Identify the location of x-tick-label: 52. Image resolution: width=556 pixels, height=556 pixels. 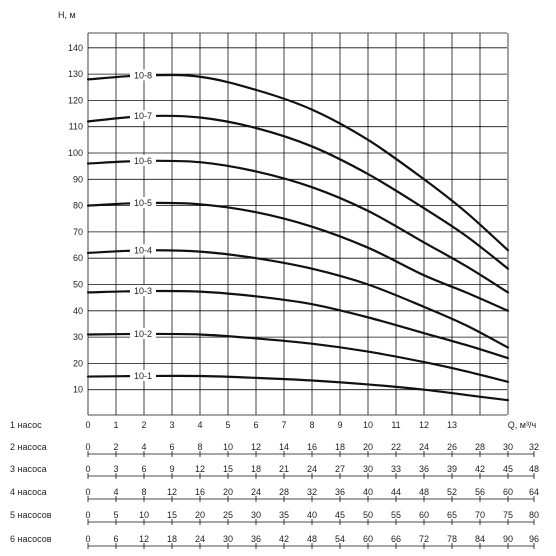
(452, 492).